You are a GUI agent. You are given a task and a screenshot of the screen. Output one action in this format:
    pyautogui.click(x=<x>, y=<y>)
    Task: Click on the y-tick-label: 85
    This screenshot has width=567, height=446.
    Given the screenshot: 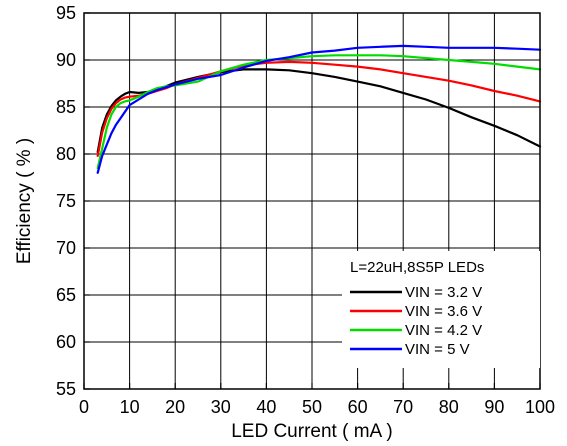 What is the action you would take?
    pyautogui.click(x=66, y=107)
    